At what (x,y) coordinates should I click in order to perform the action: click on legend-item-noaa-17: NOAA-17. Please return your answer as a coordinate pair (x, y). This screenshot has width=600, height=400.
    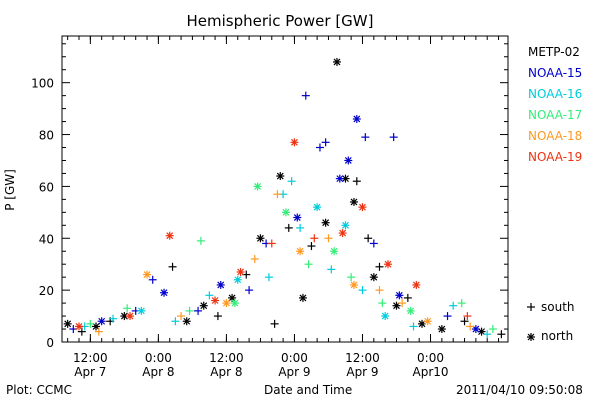
    Looking at the image, I should click on (555, 115).